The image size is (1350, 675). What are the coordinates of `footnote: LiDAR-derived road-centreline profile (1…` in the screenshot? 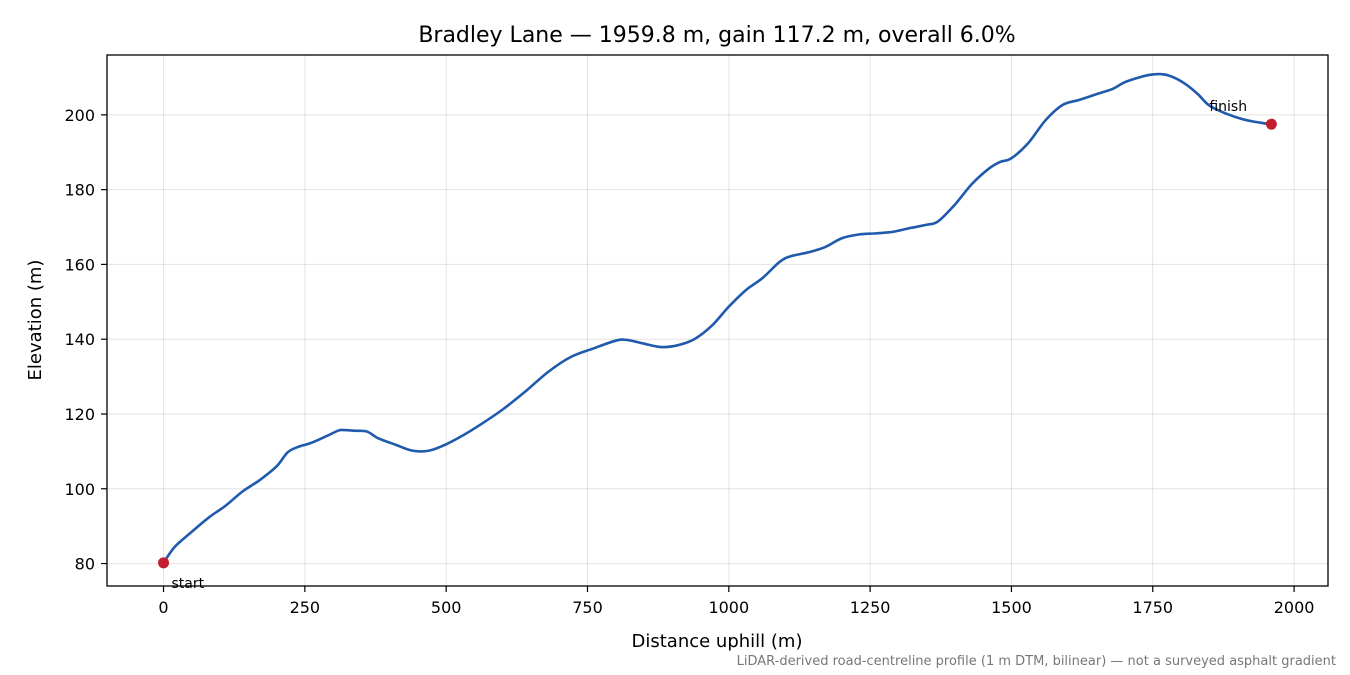 It's located at (1036, 661).